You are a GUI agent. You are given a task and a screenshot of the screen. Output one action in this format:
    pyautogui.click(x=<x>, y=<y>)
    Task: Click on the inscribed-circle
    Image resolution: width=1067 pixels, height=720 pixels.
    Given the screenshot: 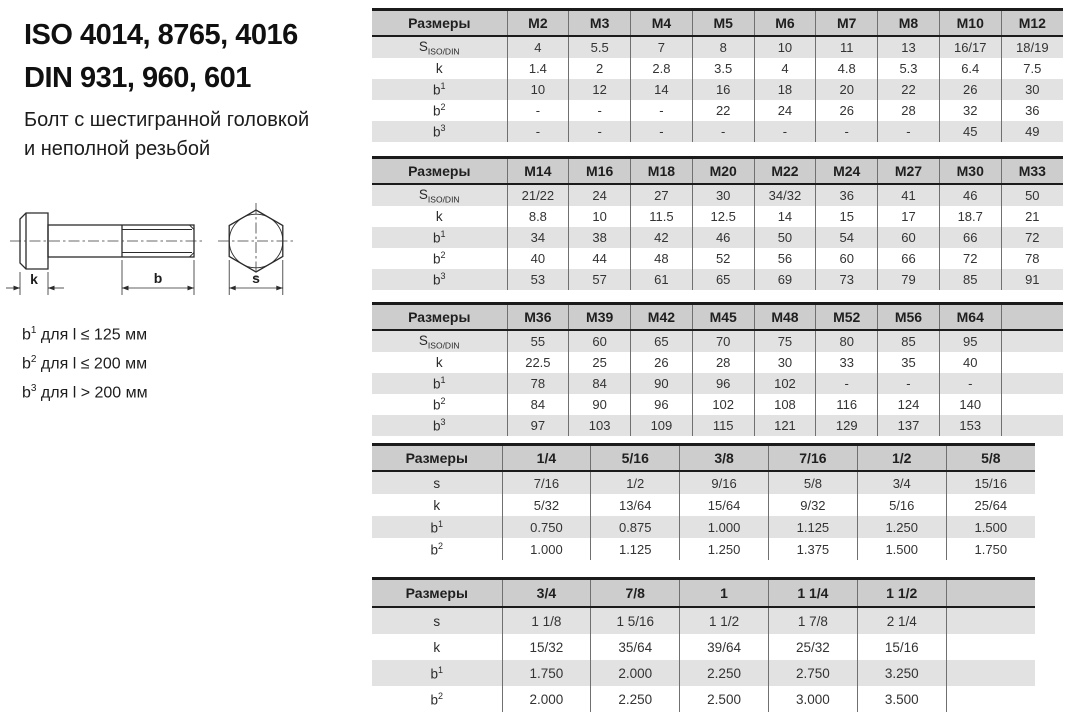 What is the action you would take?
    pyautogui.click(x=256, y=241)
    